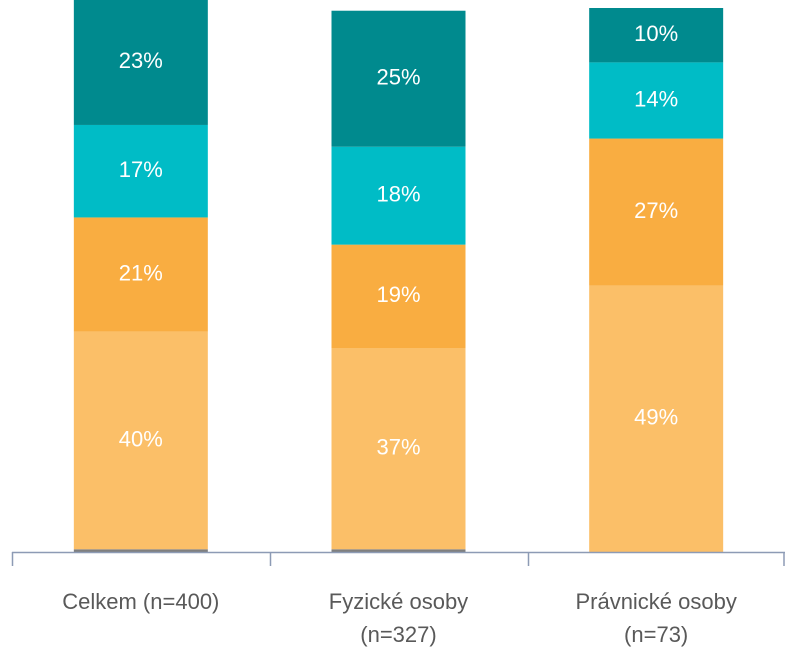 The width and height of the screenshot is (785, 649). Describe the element at coordinates (398, 601) in the screenshot. I see `x-tick-label: Fyzické osoby` at that location.